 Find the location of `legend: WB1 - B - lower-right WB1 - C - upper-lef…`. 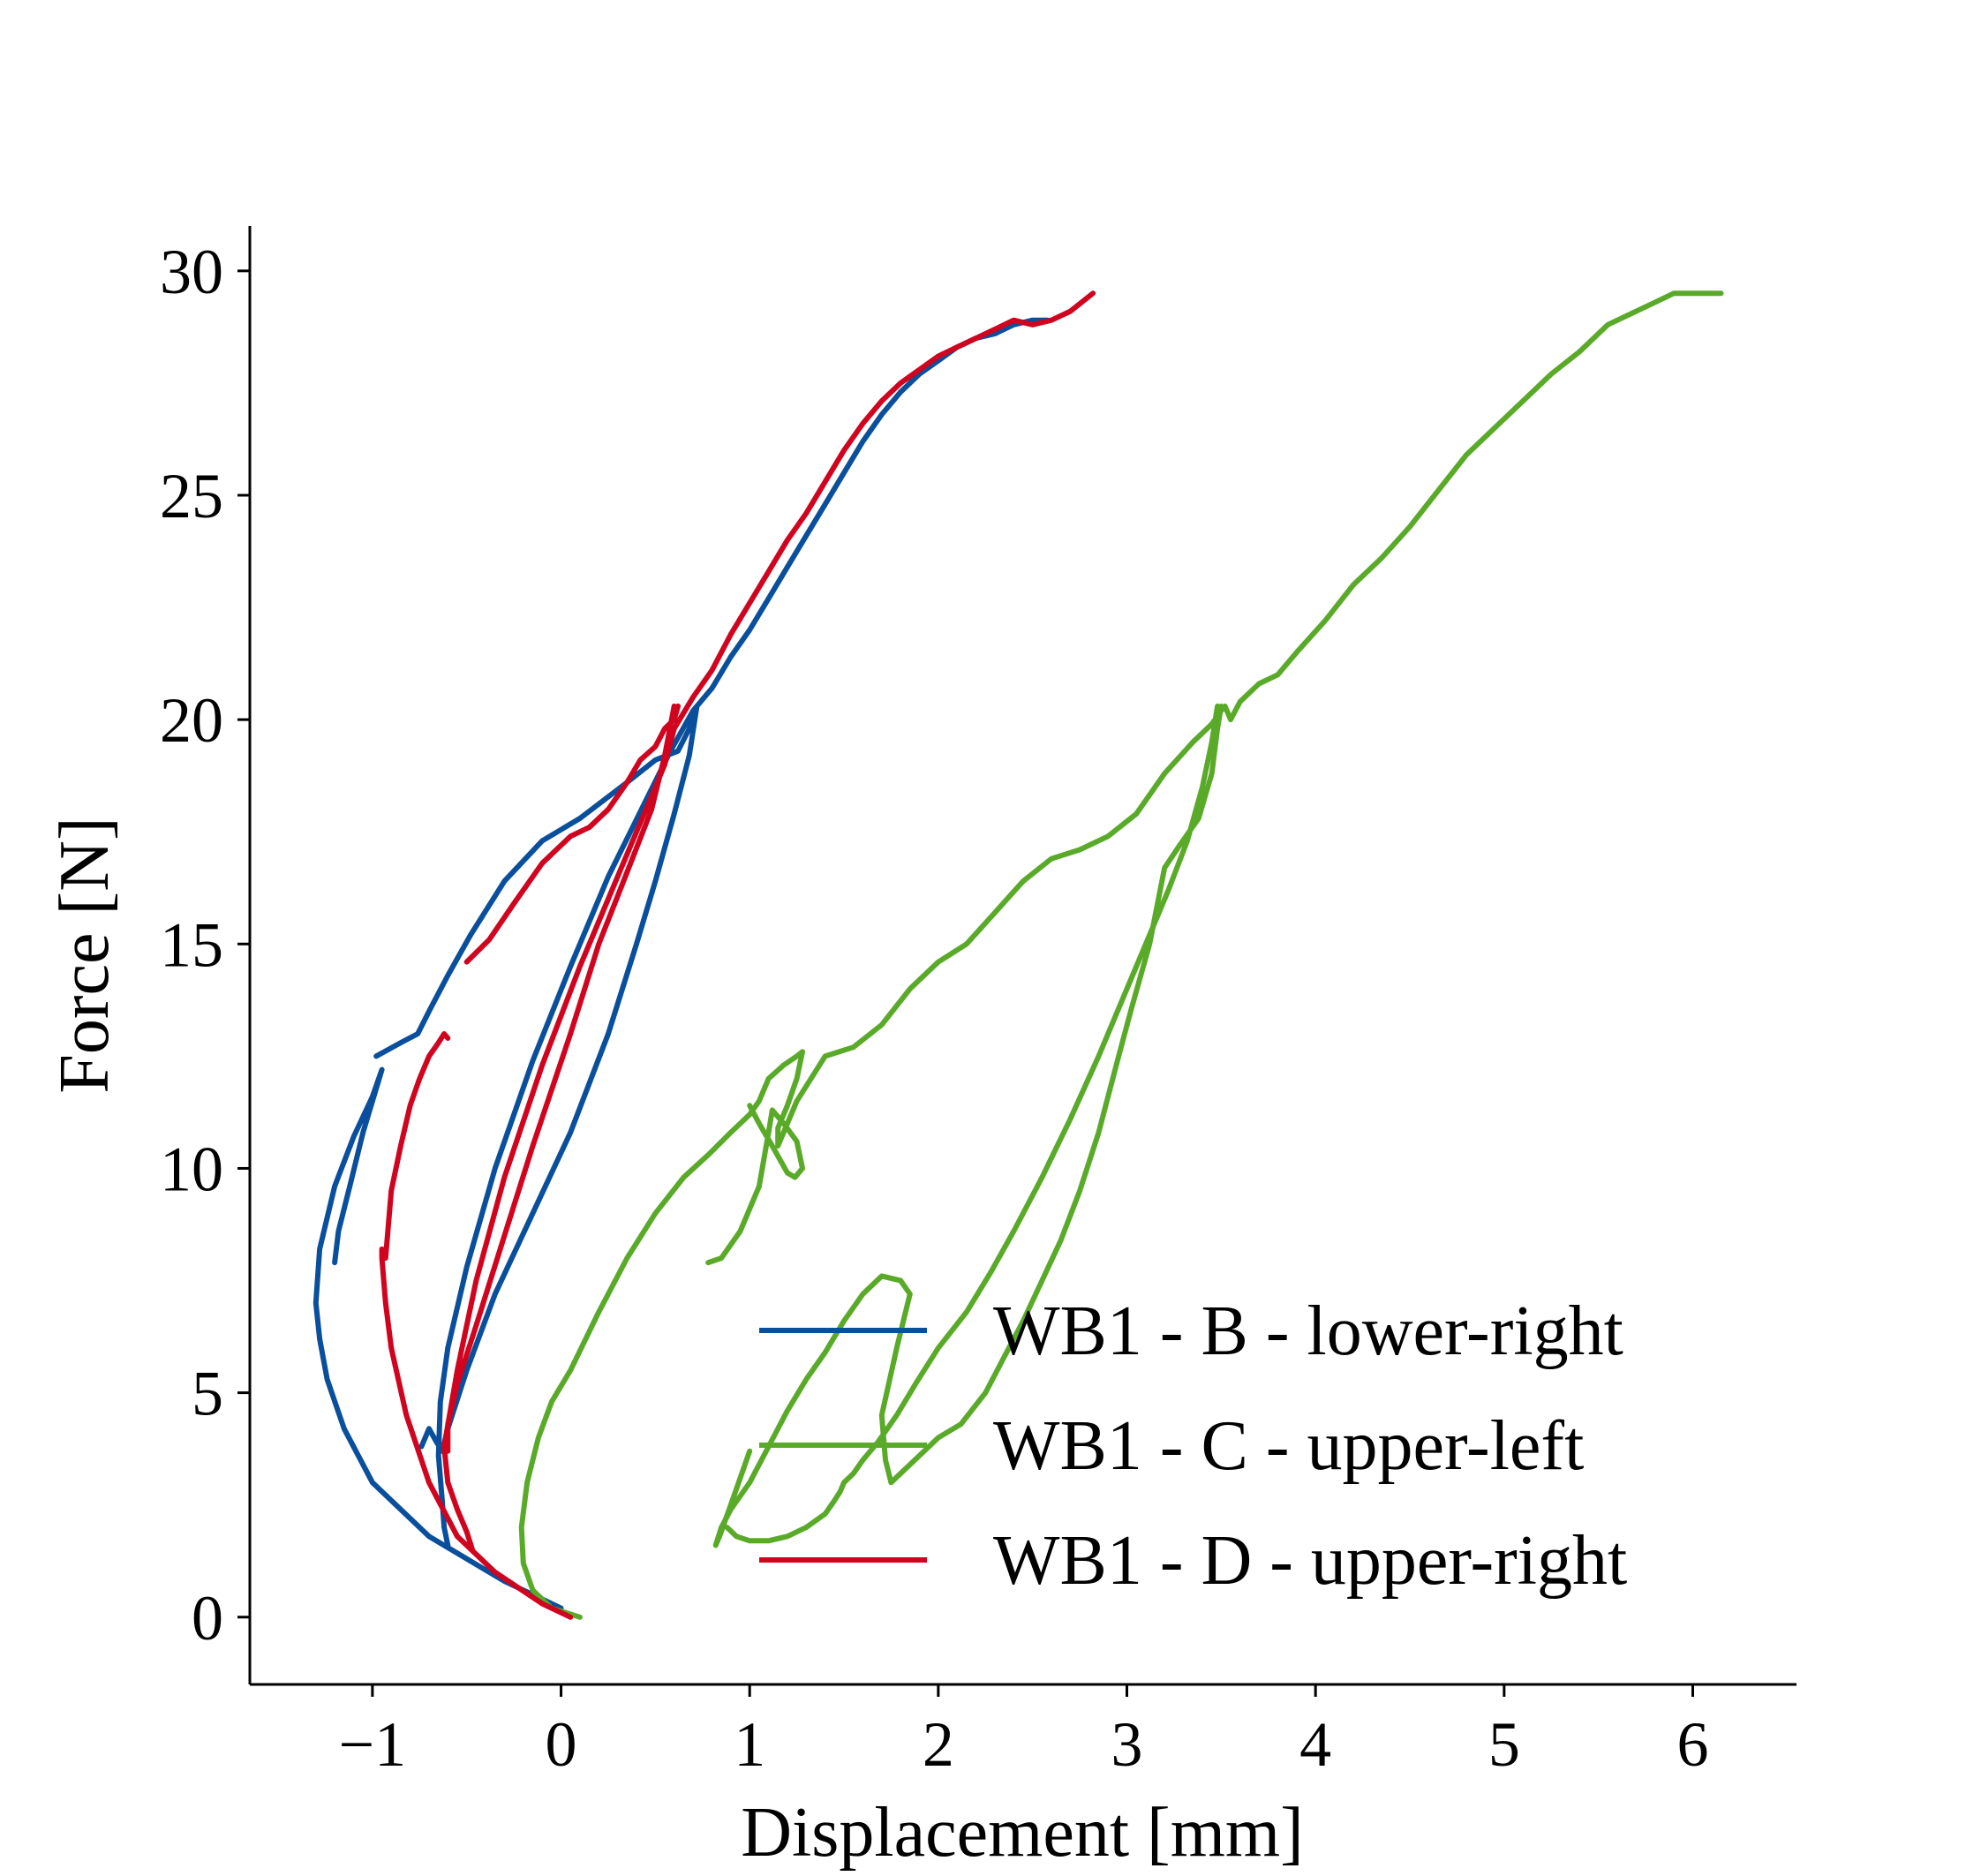

legend: WB1 - B - lower-right WB1 - C - upper-lef… is located at coordinates (1193, 1446).